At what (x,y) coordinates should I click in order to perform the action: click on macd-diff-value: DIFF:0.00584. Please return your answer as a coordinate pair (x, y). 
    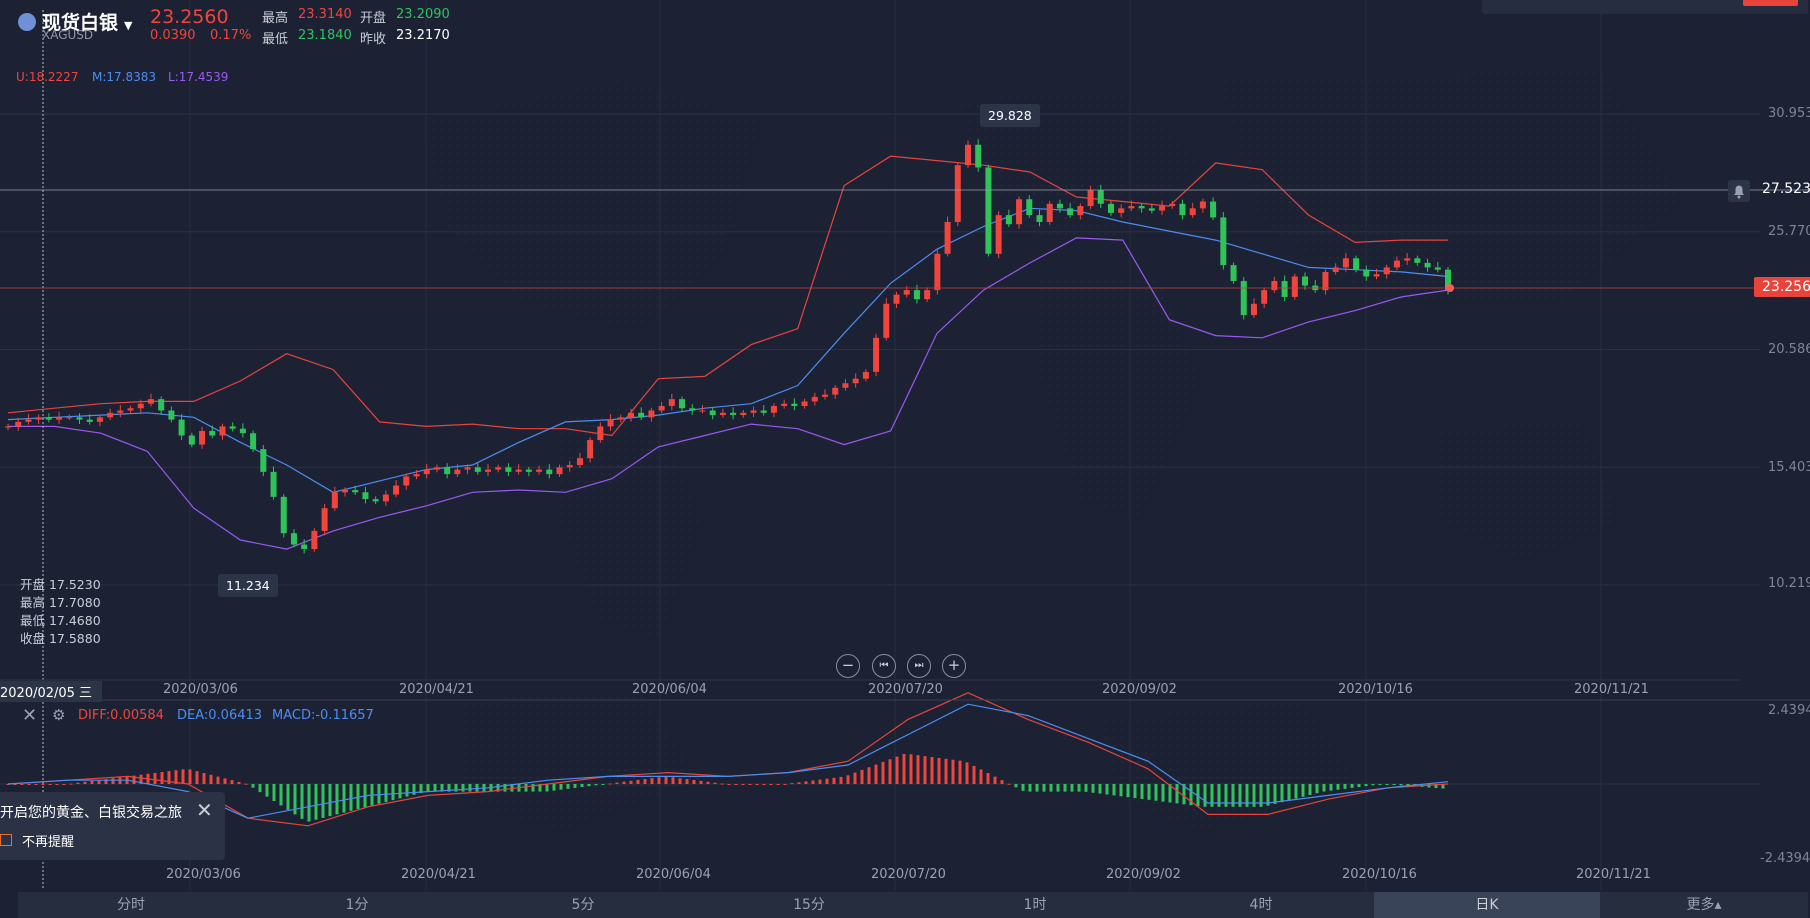
    Looking at the image, I should click on (121, 715).